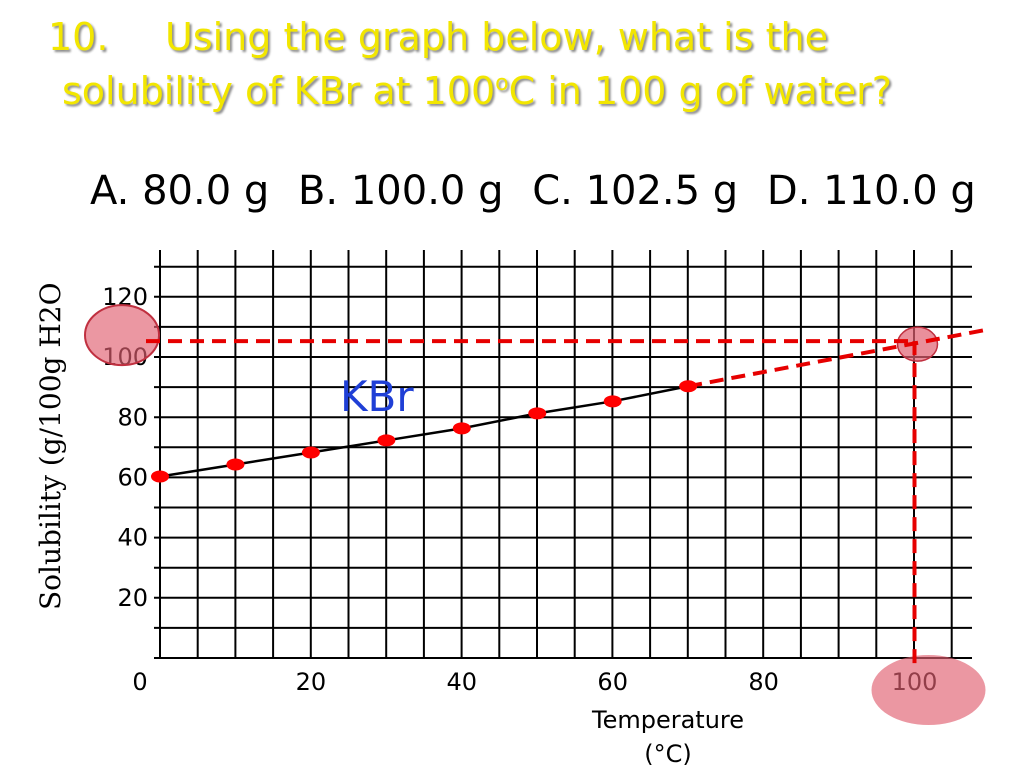 This screenshot has width=1024, height=768. What do you see at coordinates (122, 335) in the screenshot?
I see `y-reading-highlight` at bounding box center [122, 335].